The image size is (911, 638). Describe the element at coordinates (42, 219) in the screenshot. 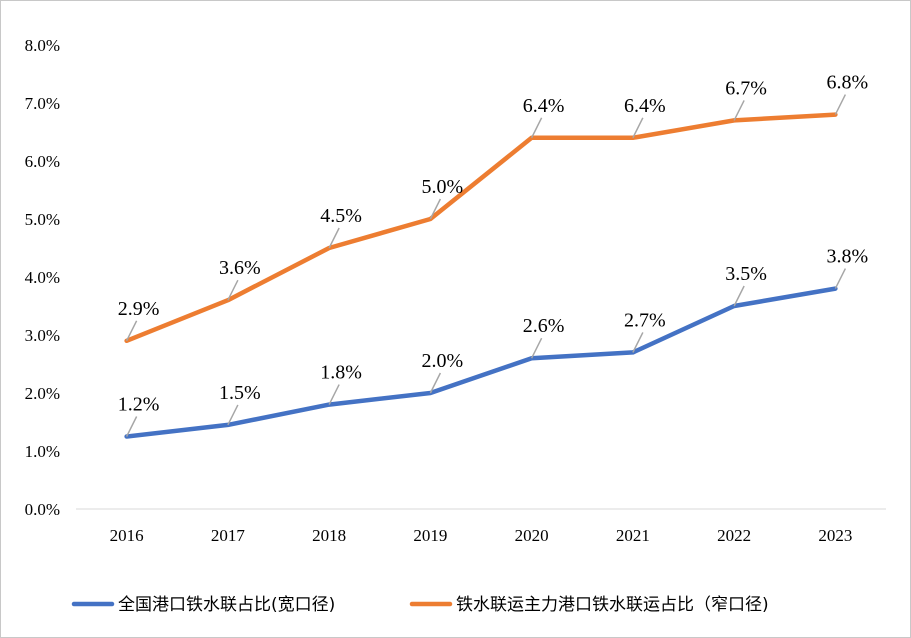

I see `y-tick-label: 5.0%` at that location.